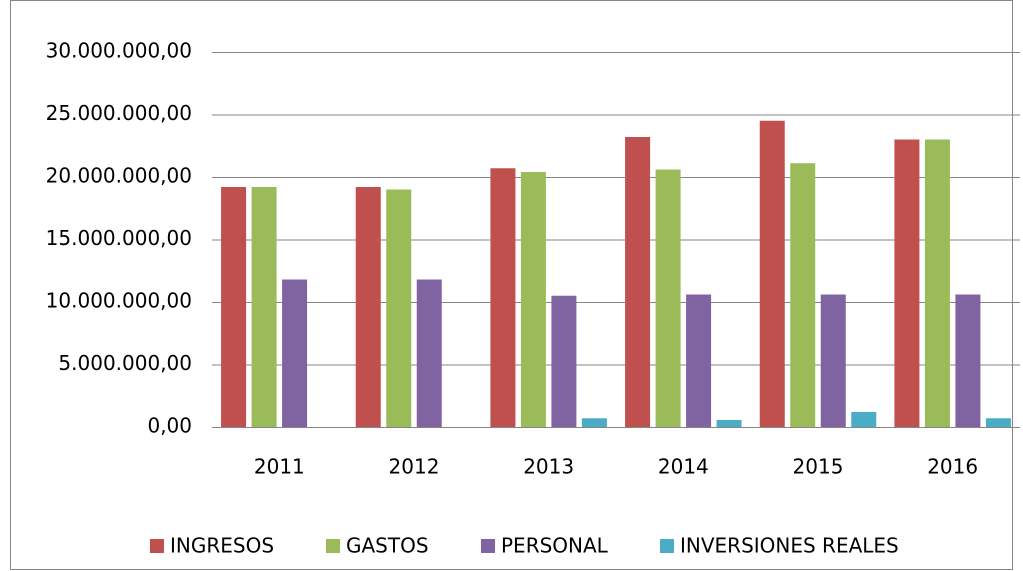 Image resolution: width=1023 pixels, height=571 pixels. Describe the element at coordinates (387, 546) in the screenshot. I see `legend-label: GASTOS` at that location.